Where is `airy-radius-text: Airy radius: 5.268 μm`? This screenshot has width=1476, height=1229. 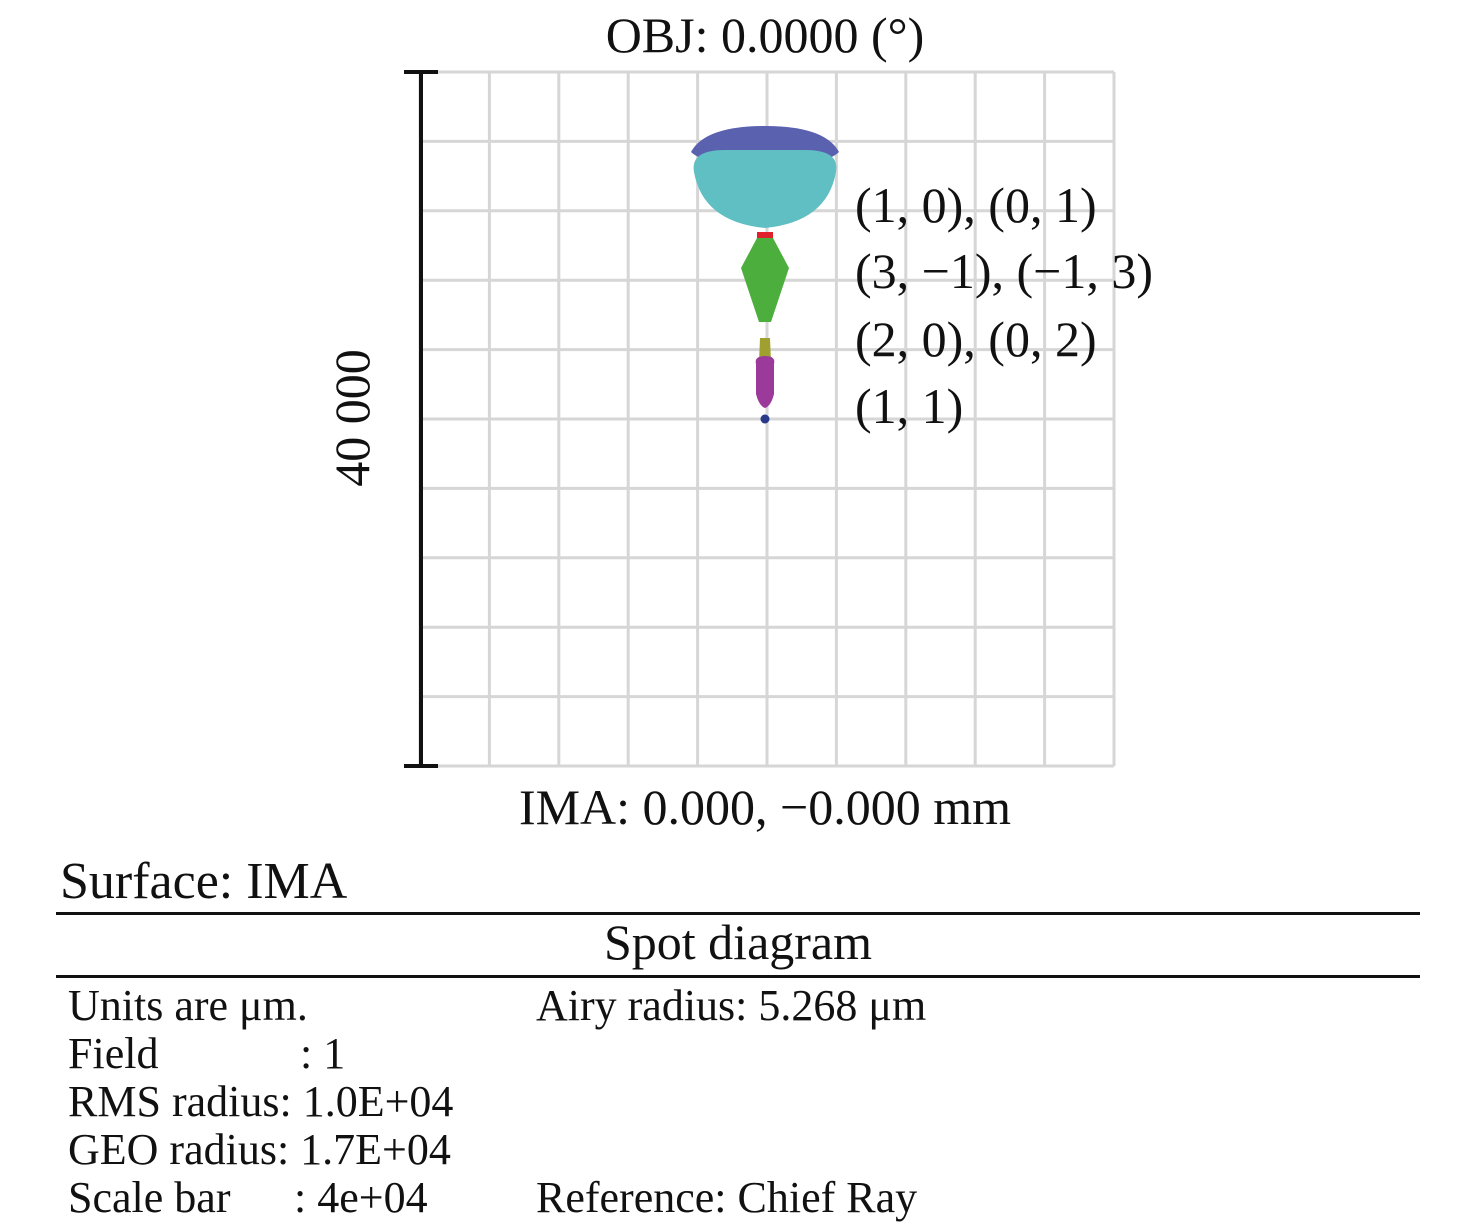 airy-radius-text: Airy radius: 5.268 μm is located at coordinates (731, 1005).